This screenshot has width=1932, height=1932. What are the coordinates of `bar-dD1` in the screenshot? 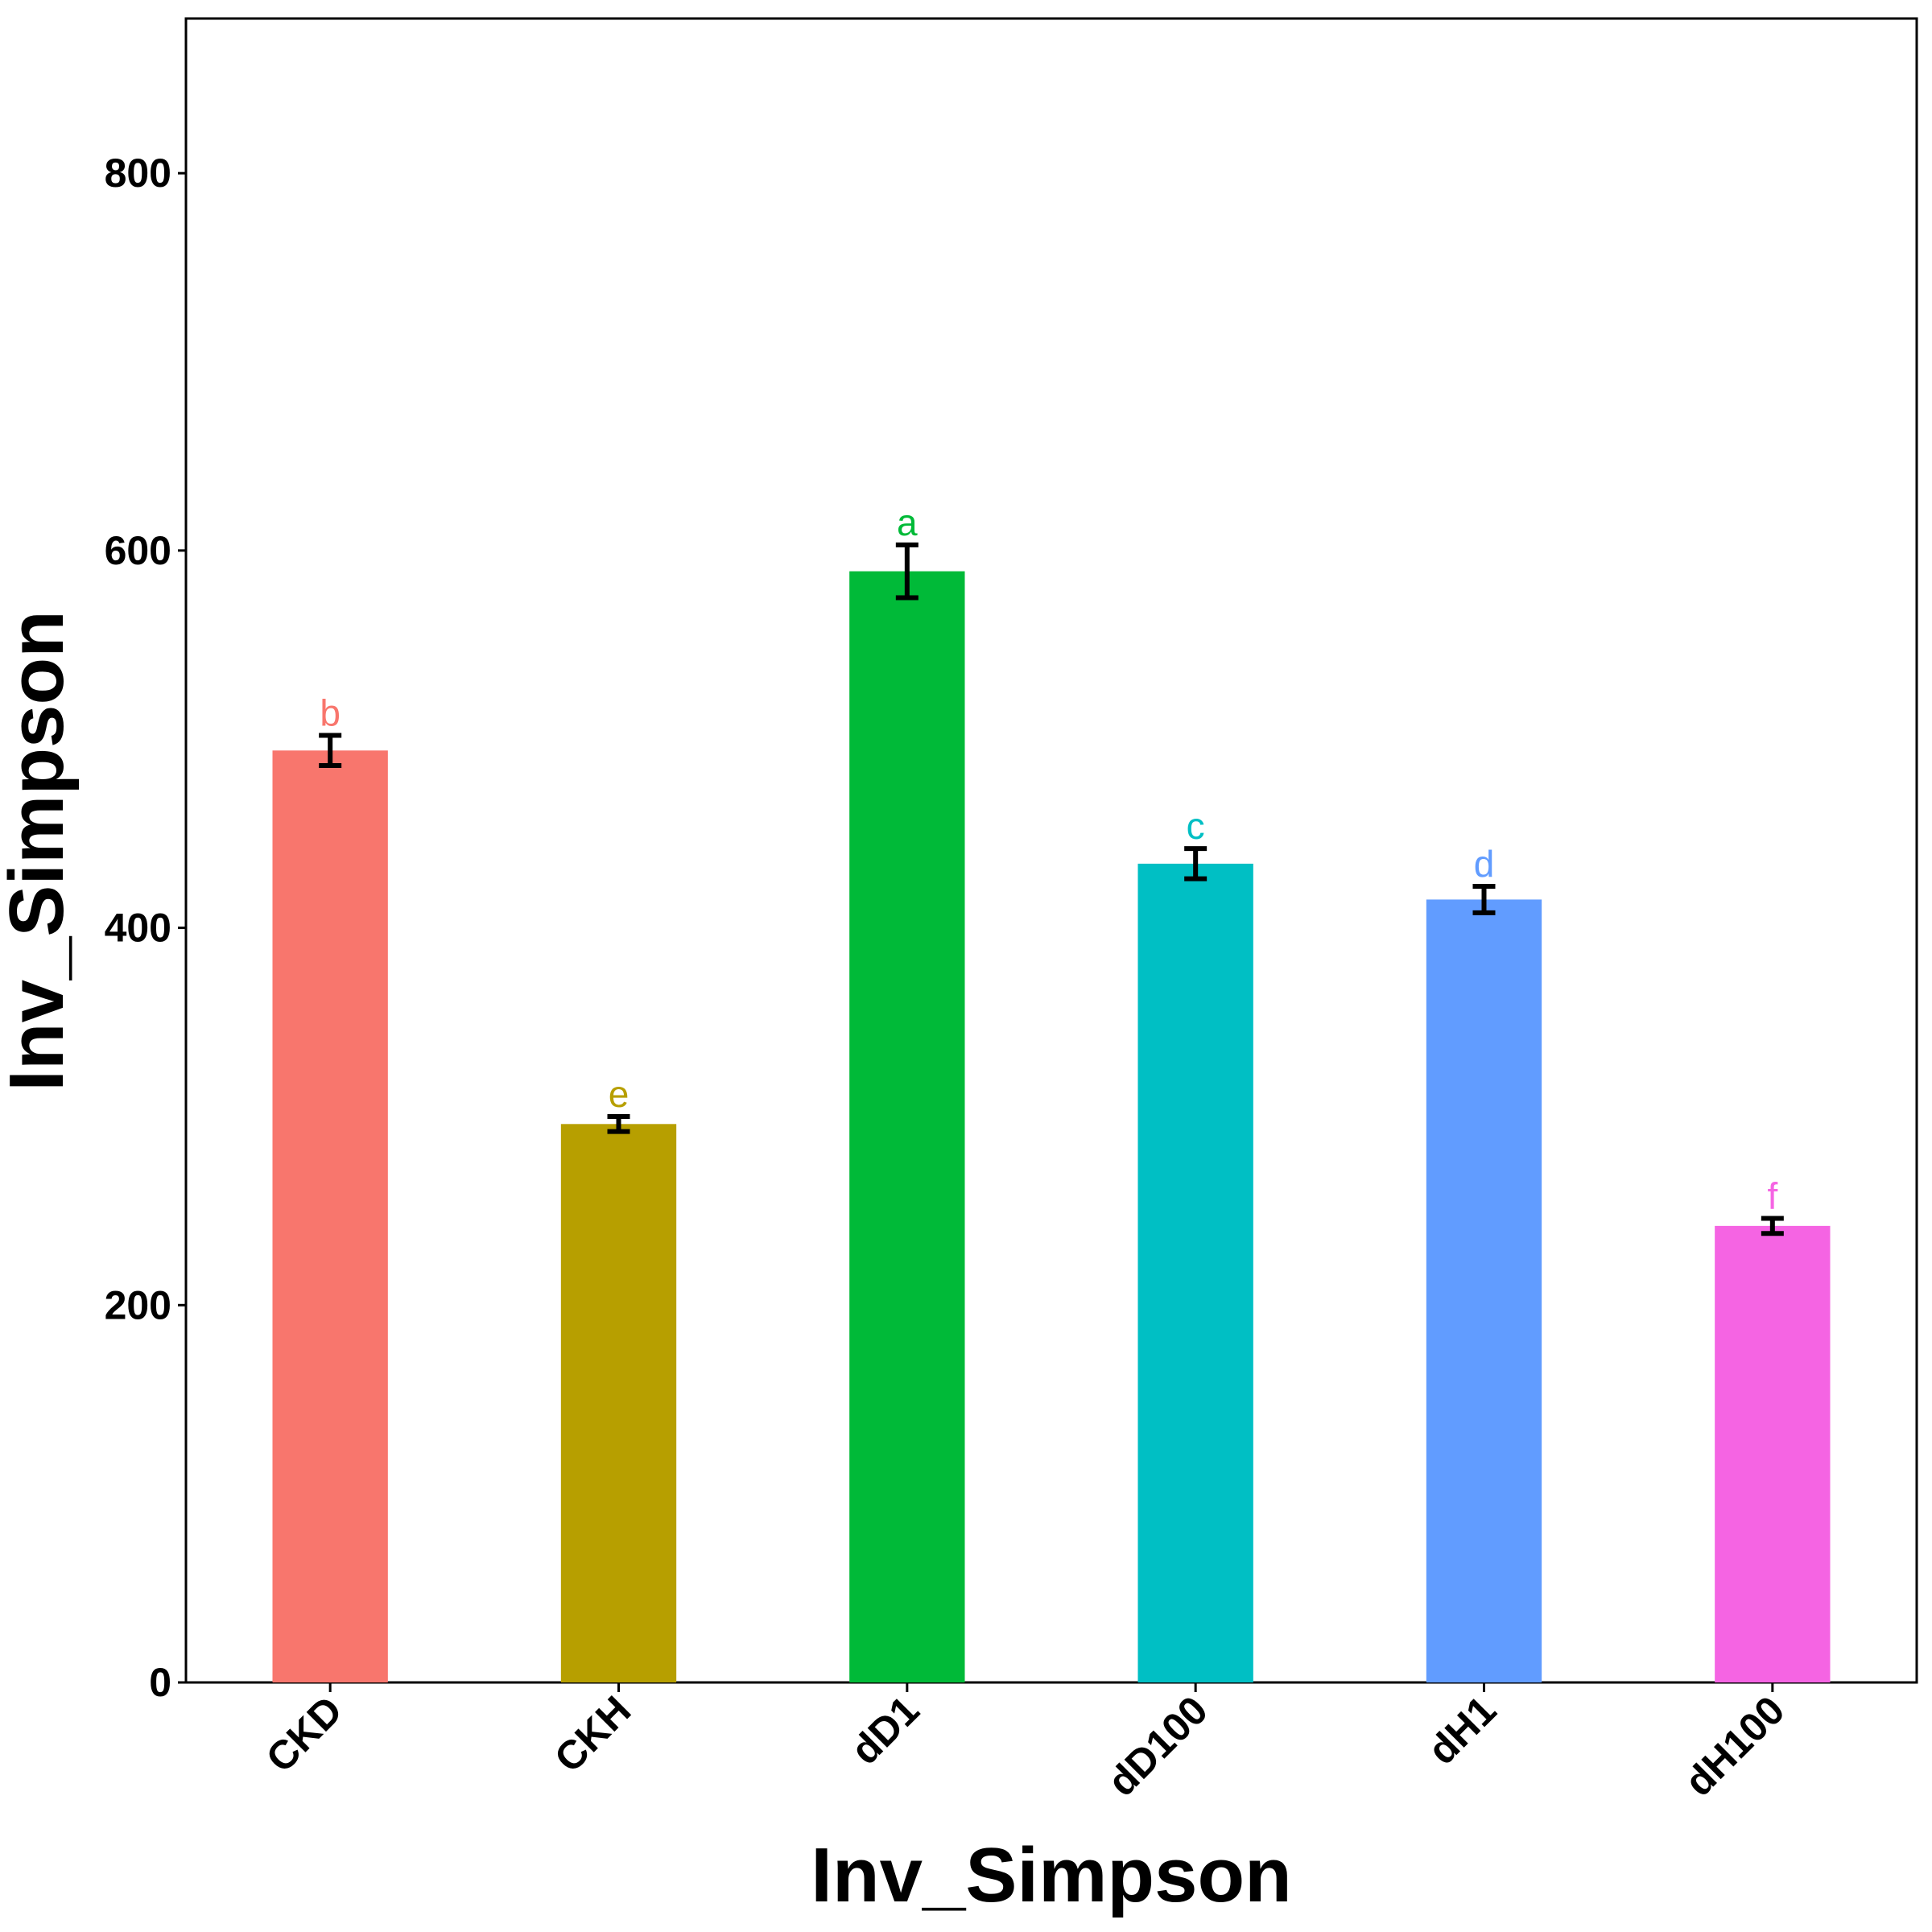 It's located at (907, 1126).